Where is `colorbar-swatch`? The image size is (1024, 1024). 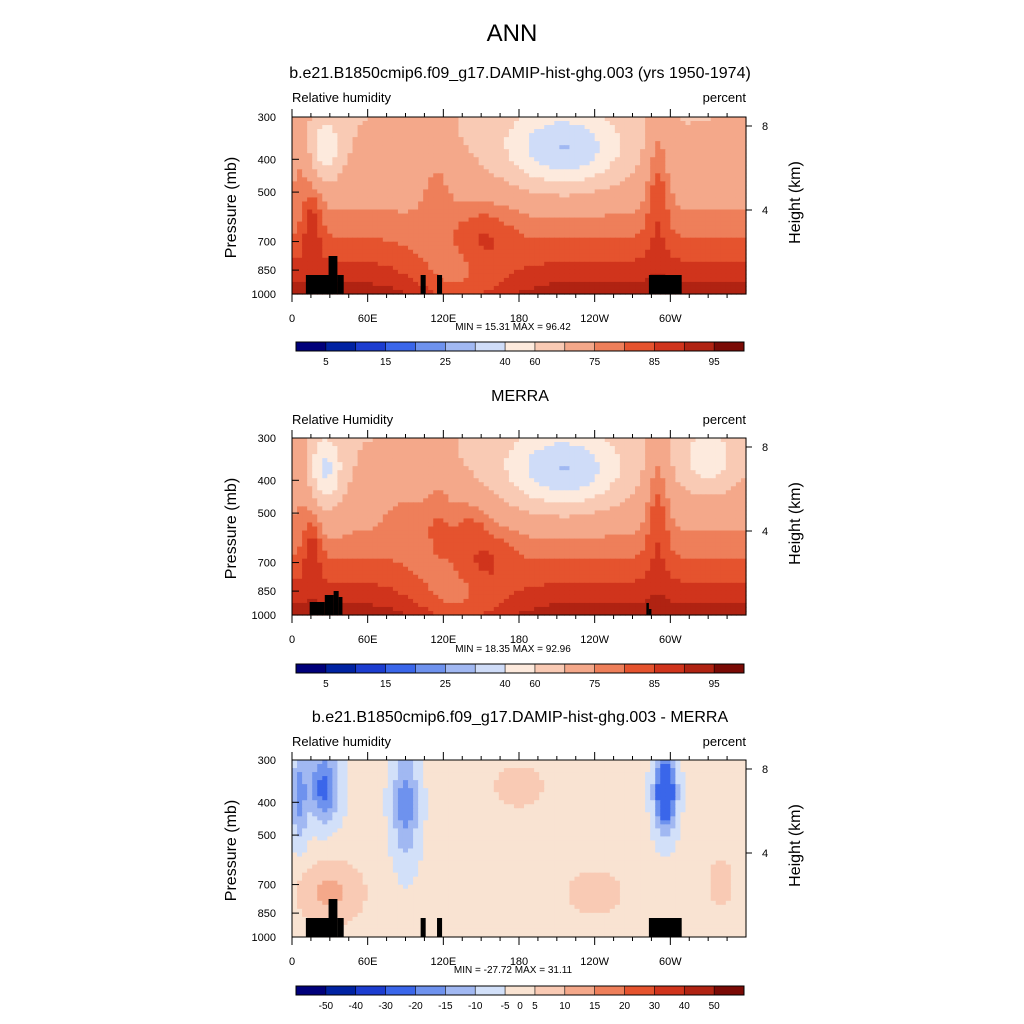 colorbar-swatch is located at coordinates (699, 346).